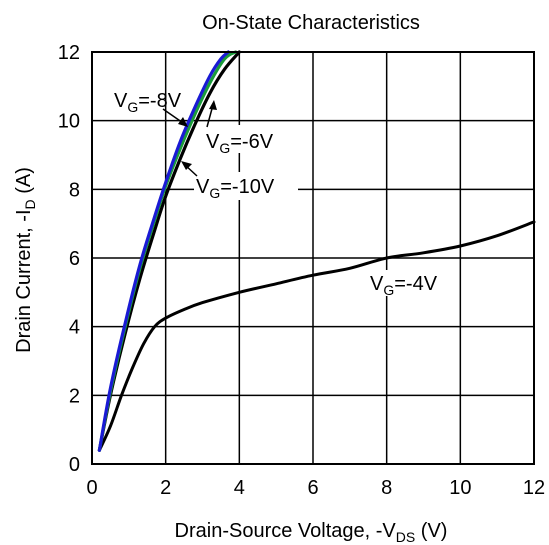 Image resolution: width=549 pixels, height=545 pixels. What do you see at coordinates (25, 260) in the screenshot?
I see `y-axis-label: Drain Current, -ID (A)` at bounding box center [25, 260].